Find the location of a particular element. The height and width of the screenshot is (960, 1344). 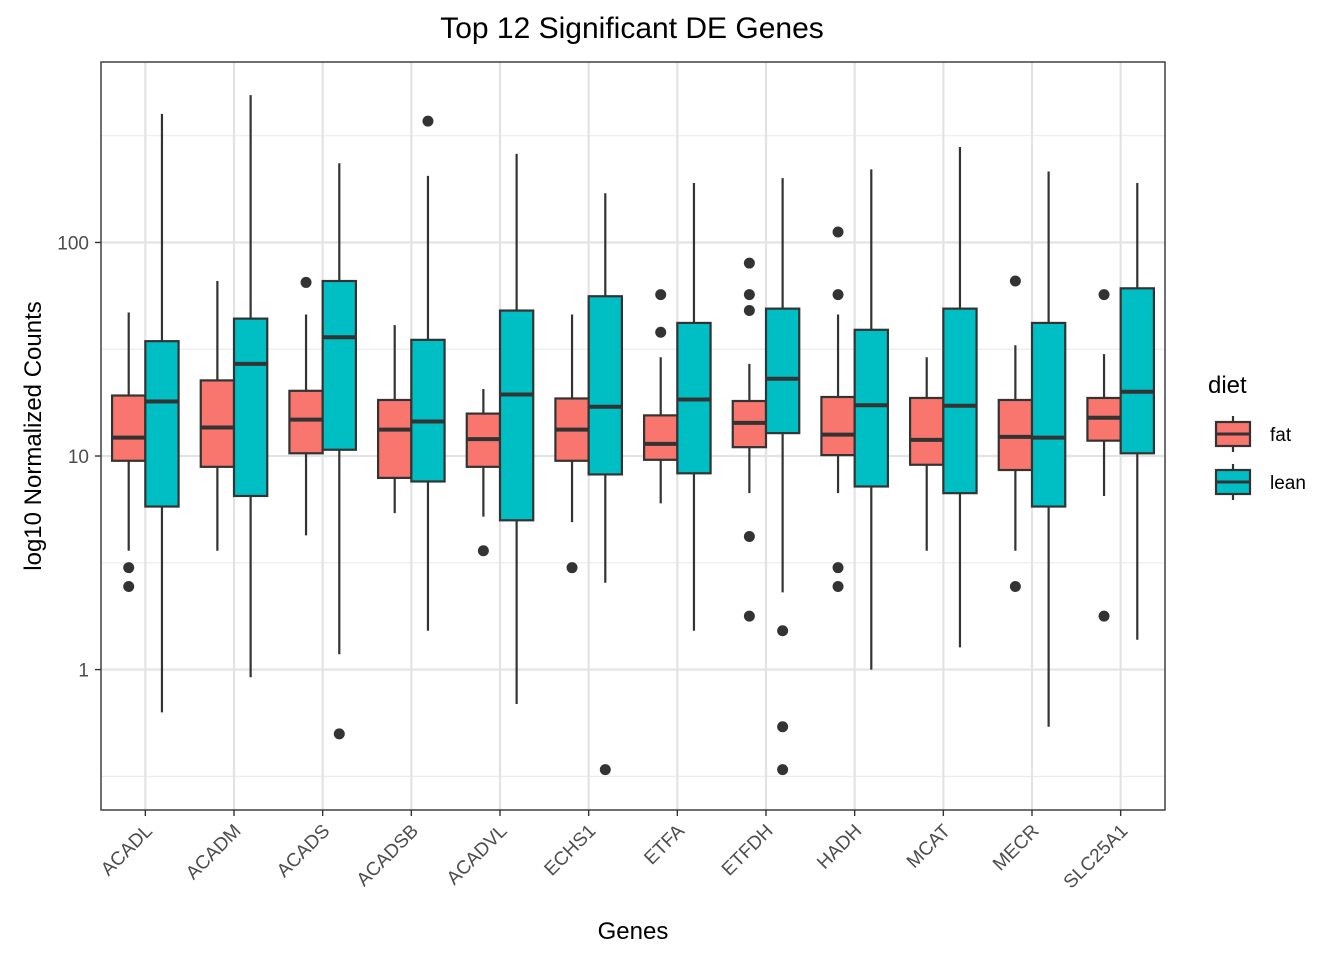

box-lean-MCAT is located at coordinates (960, 397).